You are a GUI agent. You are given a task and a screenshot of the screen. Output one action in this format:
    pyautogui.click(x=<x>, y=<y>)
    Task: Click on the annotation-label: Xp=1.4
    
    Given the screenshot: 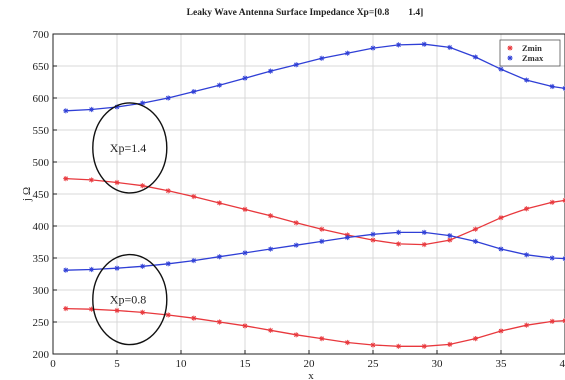 What is the action you would take?
    pyautogui.click(x=128, y=148)
    